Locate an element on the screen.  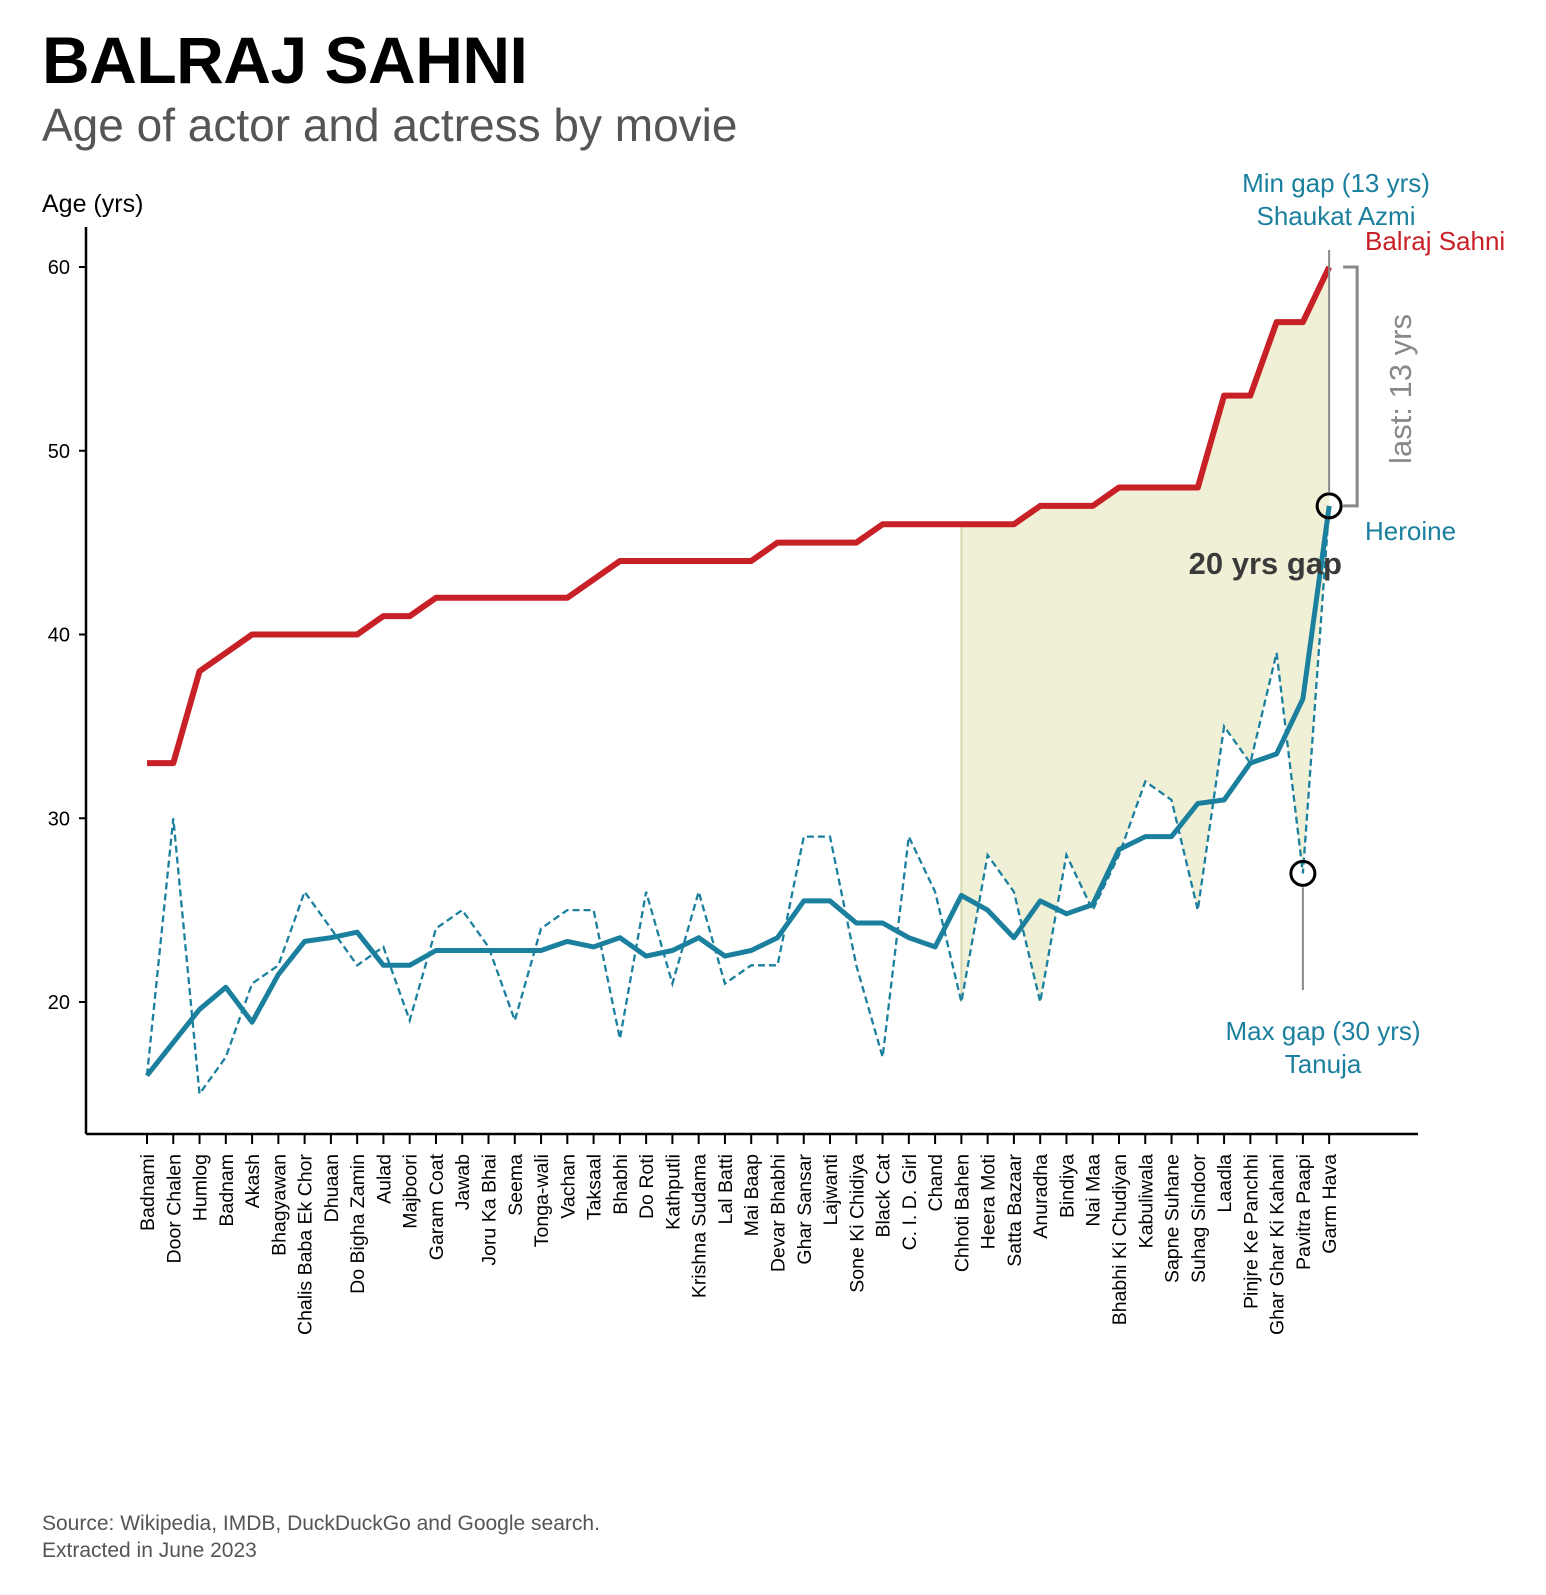
x-tick-label: Pinjre Ke Panchhi is located at coordinates (1251, 1231).